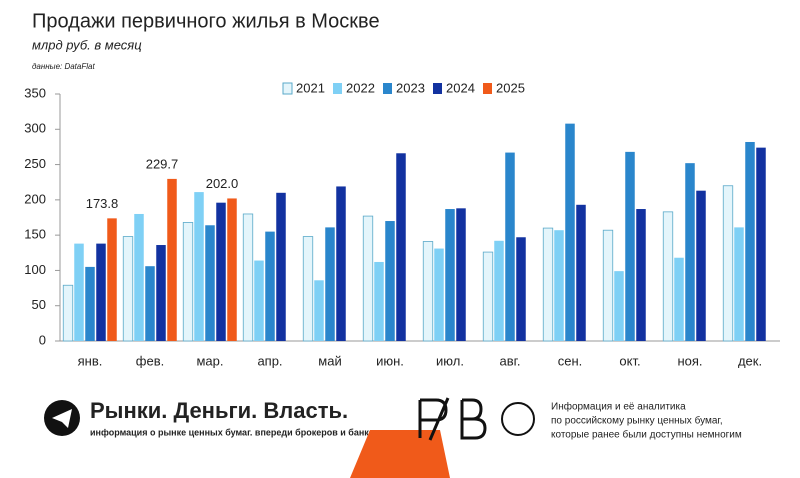  Describe the element at coordinates (35, 163) in the screenshot. I see `y-tick-label: 250` at that location.